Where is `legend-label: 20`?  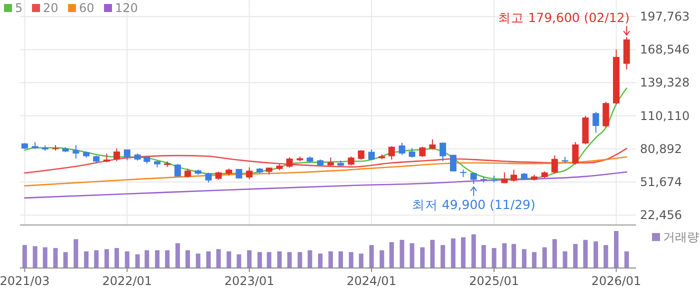
legend-label: 20 is located at coordinates (50, 8).